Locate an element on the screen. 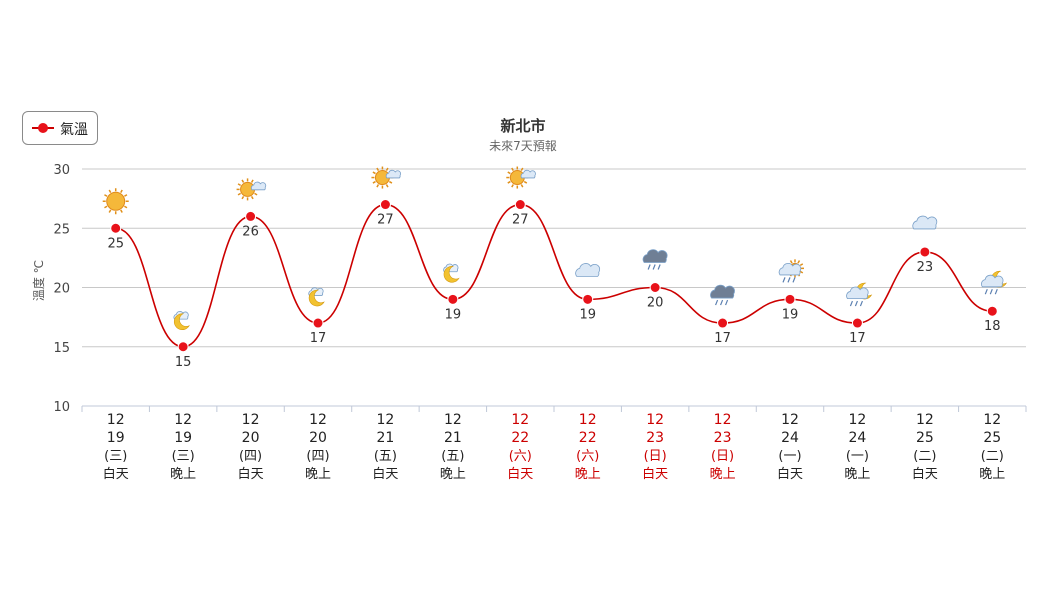 The height and width of the screenshot is (596, 1060). y-tick-label: 30 is located at coordinates (61, 170).